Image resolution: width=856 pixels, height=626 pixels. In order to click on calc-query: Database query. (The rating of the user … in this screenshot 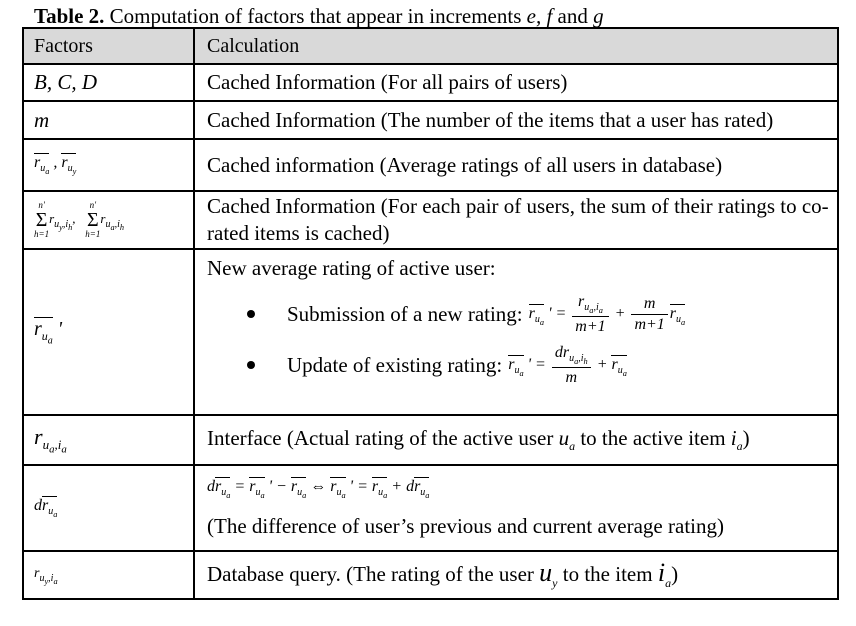, I will do `click(516, 575)`.